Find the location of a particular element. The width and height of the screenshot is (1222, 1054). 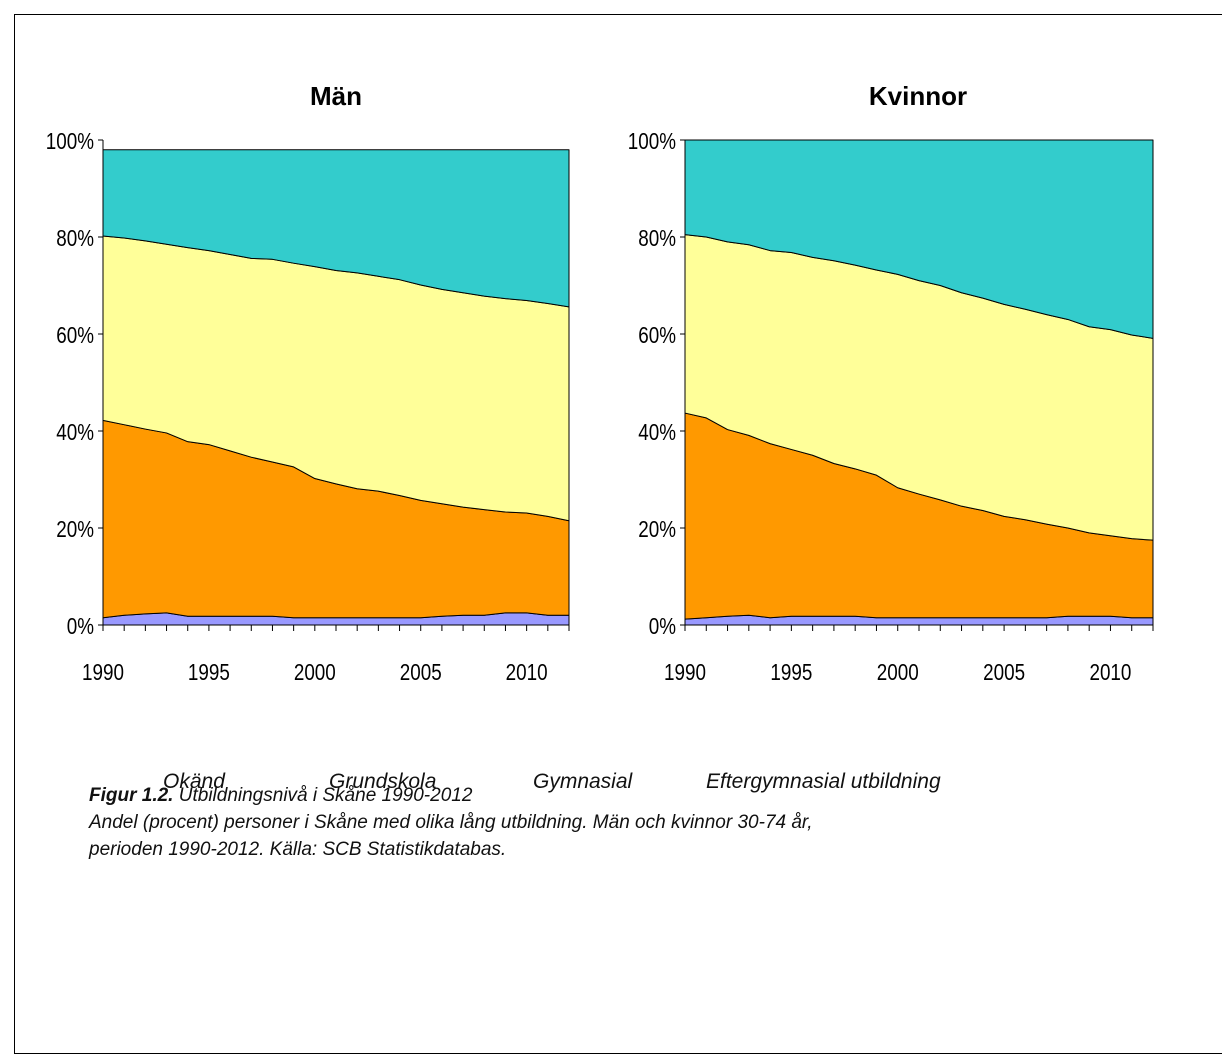

chart-1-area-eftergymnasial-utbildning is located at coordinates (919, 239).